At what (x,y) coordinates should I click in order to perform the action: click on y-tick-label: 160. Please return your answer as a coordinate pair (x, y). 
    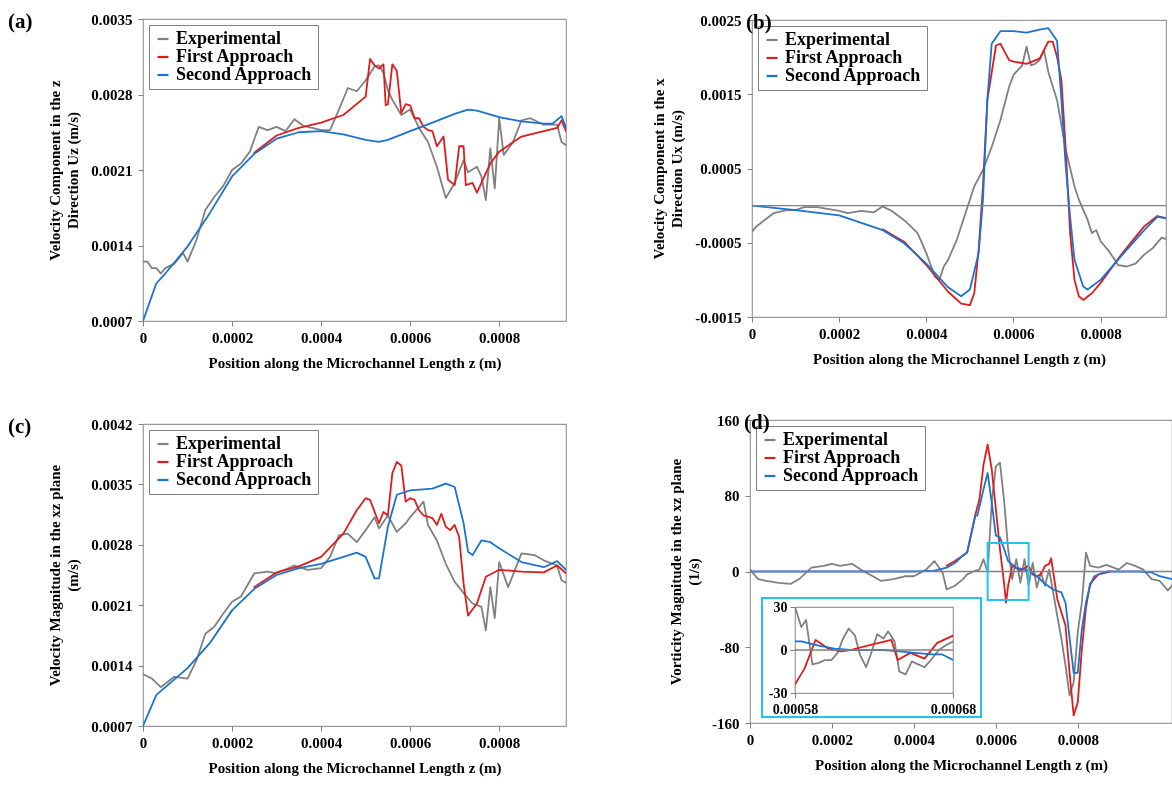
    Looking at the image, I should click on (728, 420).